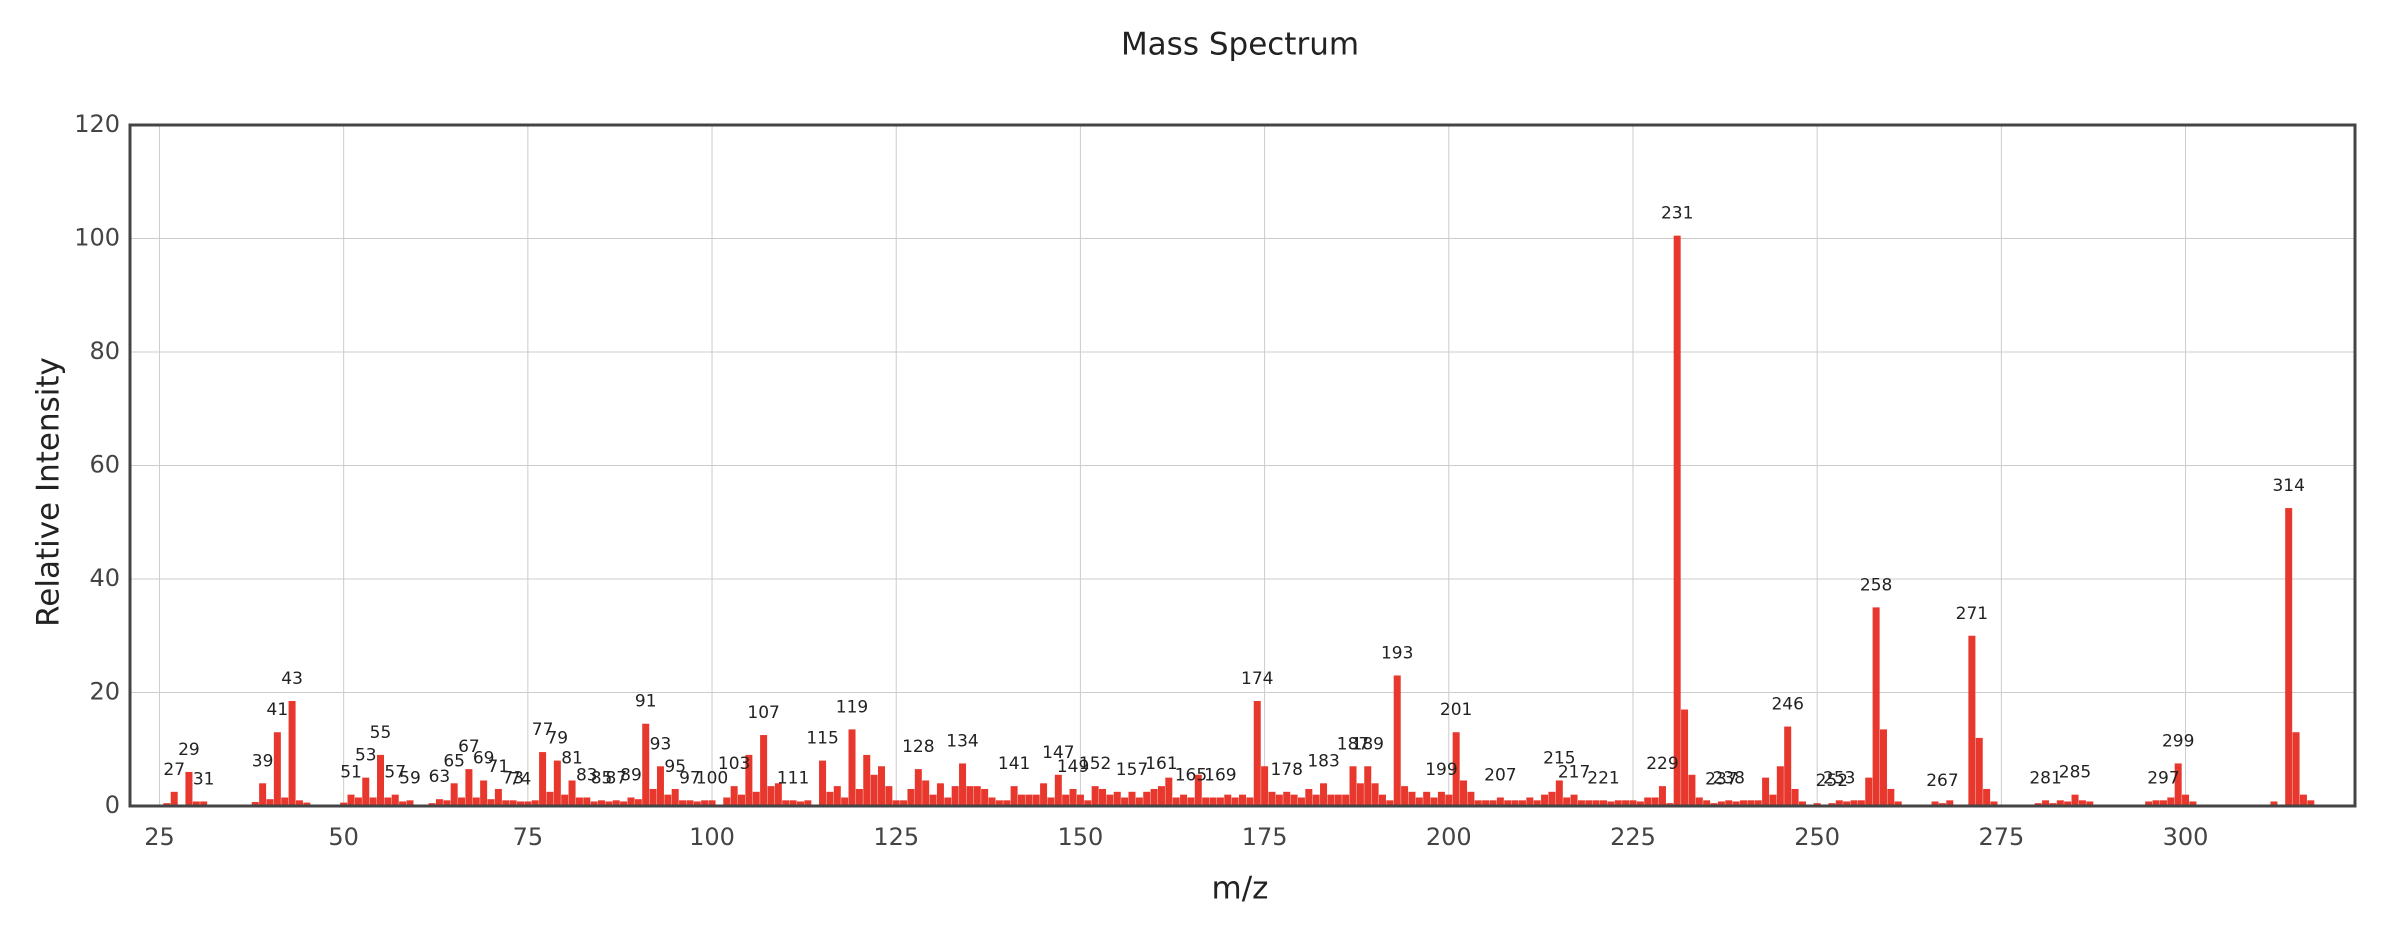 The width and height of the screenshot is (2386, 926). What do you see at coordinates (112, 805) in the screenshot?
I see `y-tick-label: 0` at bounding box center [112, 805].